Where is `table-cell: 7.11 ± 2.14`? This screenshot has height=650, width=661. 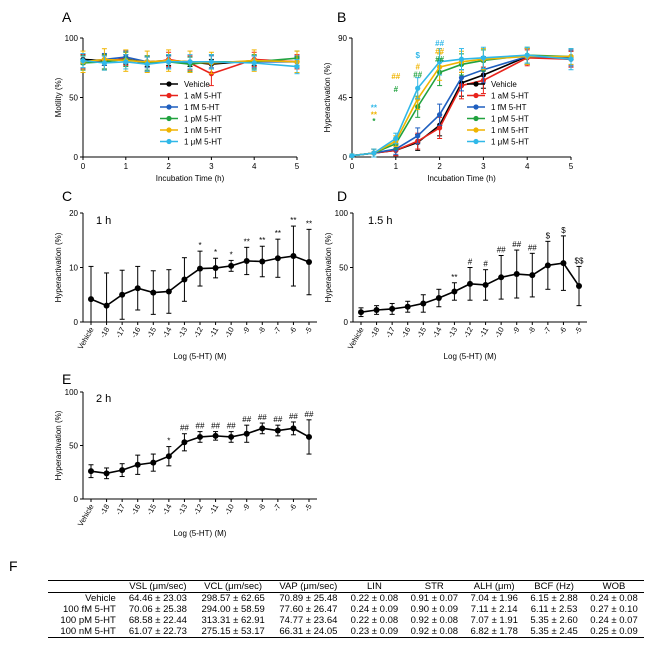 table-cell: 7.11 ± 2.14 is located at coordinates (494, 609).